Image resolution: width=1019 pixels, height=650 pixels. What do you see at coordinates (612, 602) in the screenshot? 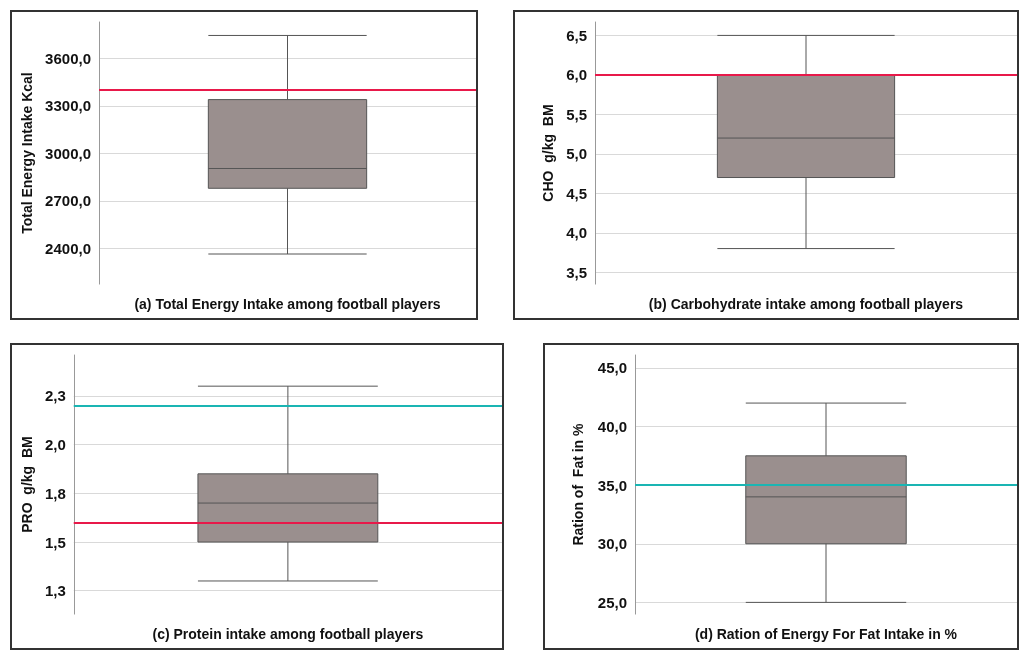
I see `y-tick-label: 25,0` at bounding box center [612, 602].